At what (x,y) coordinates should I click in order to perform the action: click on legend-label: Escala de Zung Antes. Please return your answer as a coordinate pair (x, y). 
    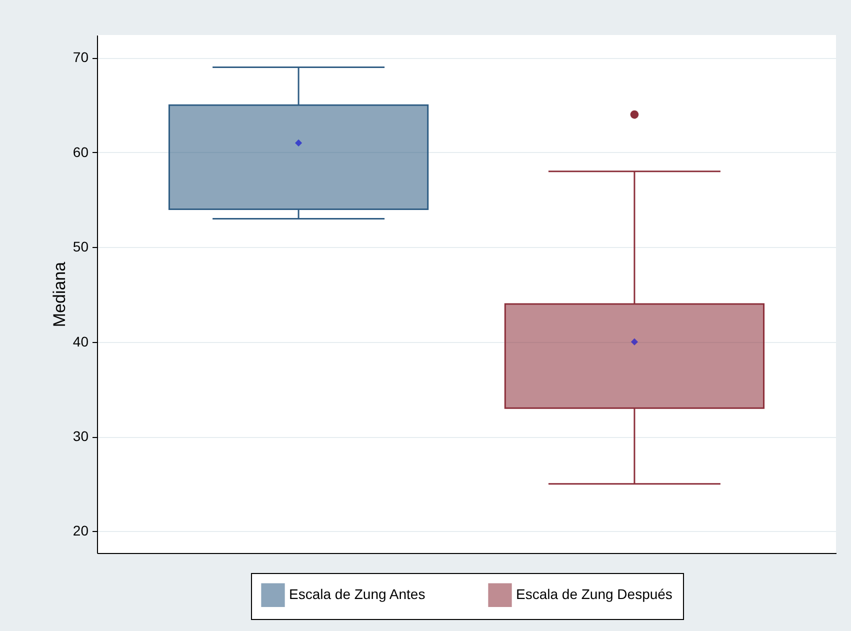
    Looking at the image, I should click on (357, 594).